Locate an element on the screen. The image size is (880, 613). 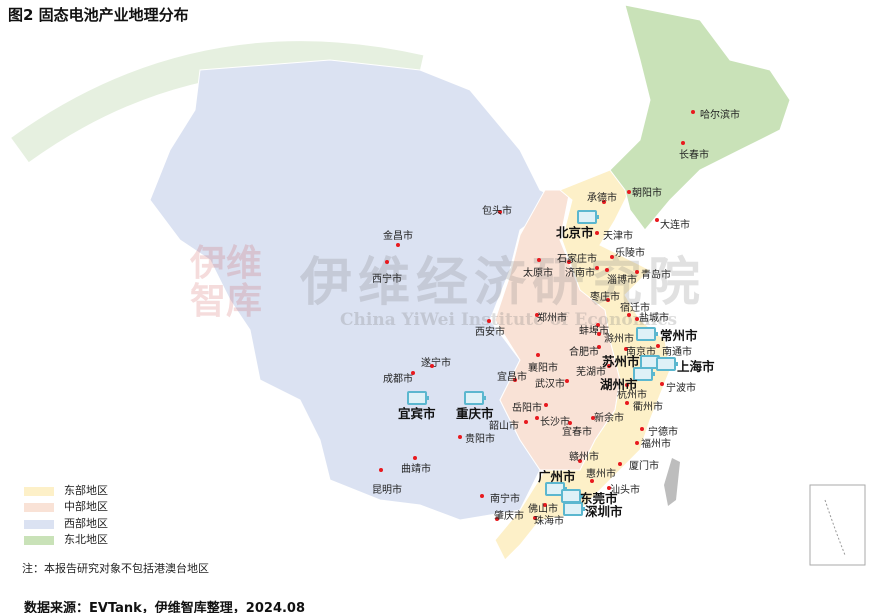
major-city-label: 湖州市 is located at coordinates (619, 384).